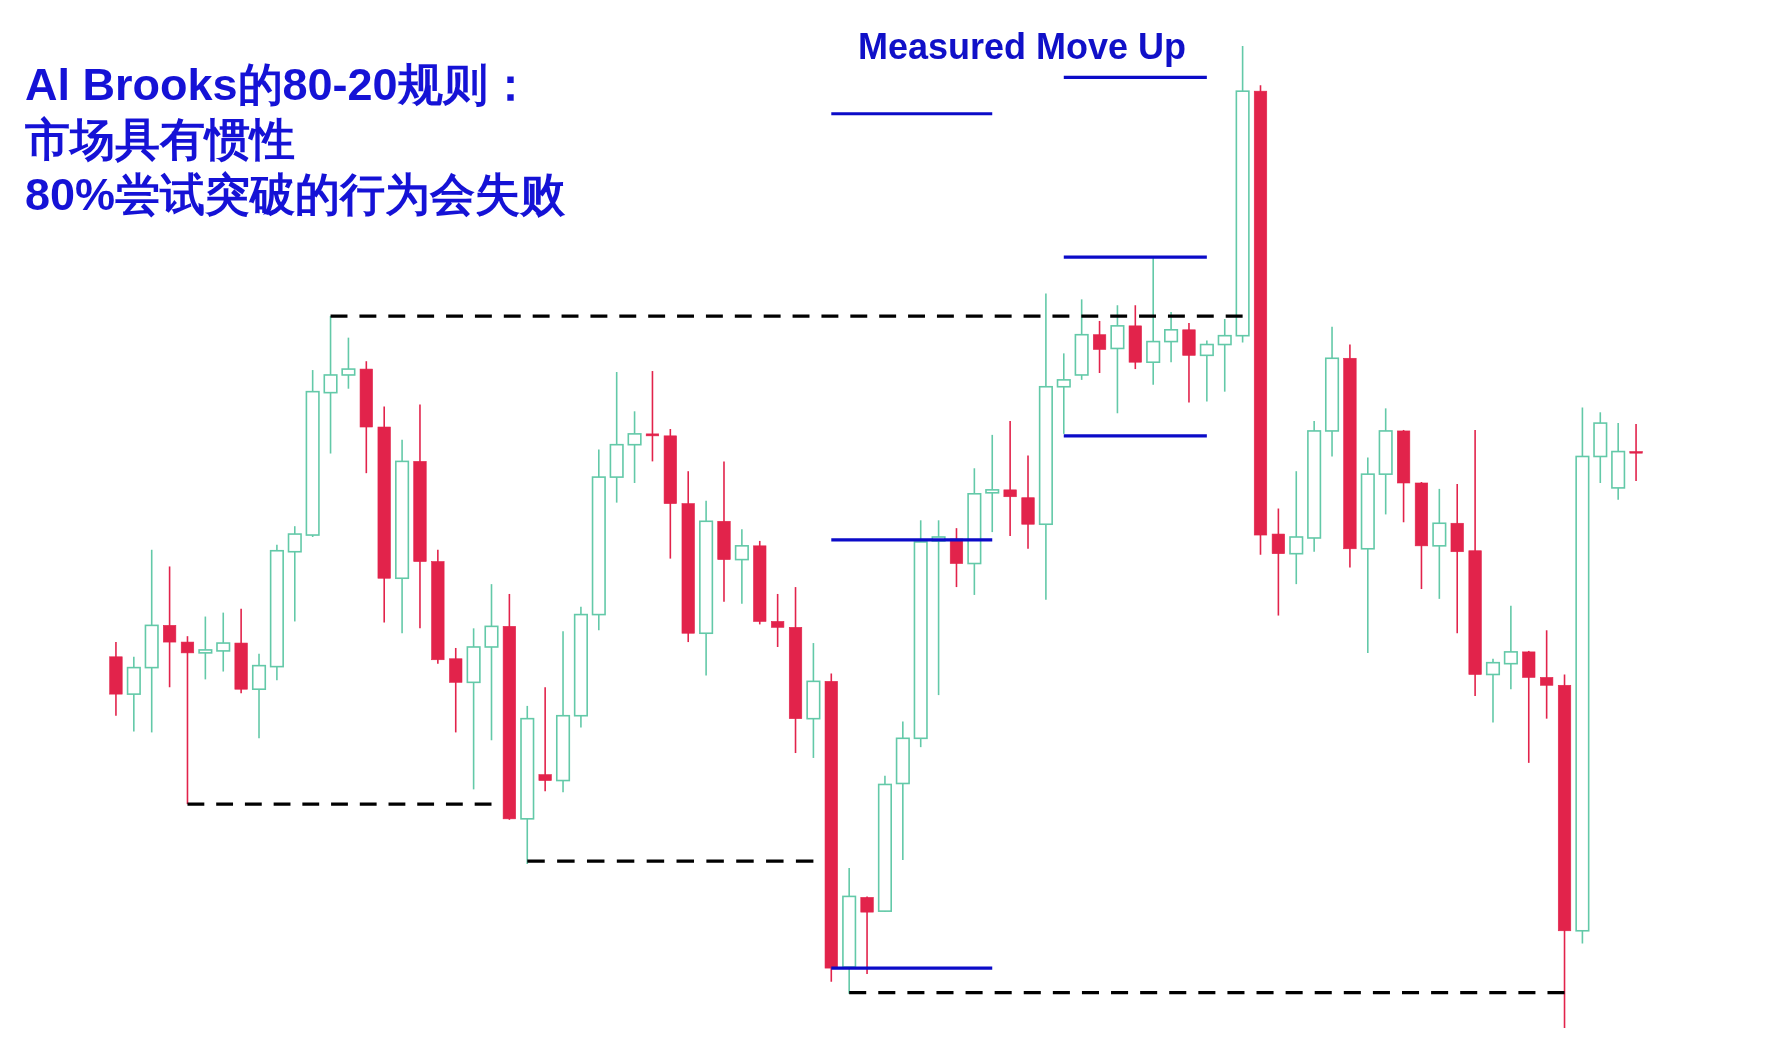 This screenshot has width=1775, height=1037. I want to click on text: 市场具有惯性, so click(160, 139).